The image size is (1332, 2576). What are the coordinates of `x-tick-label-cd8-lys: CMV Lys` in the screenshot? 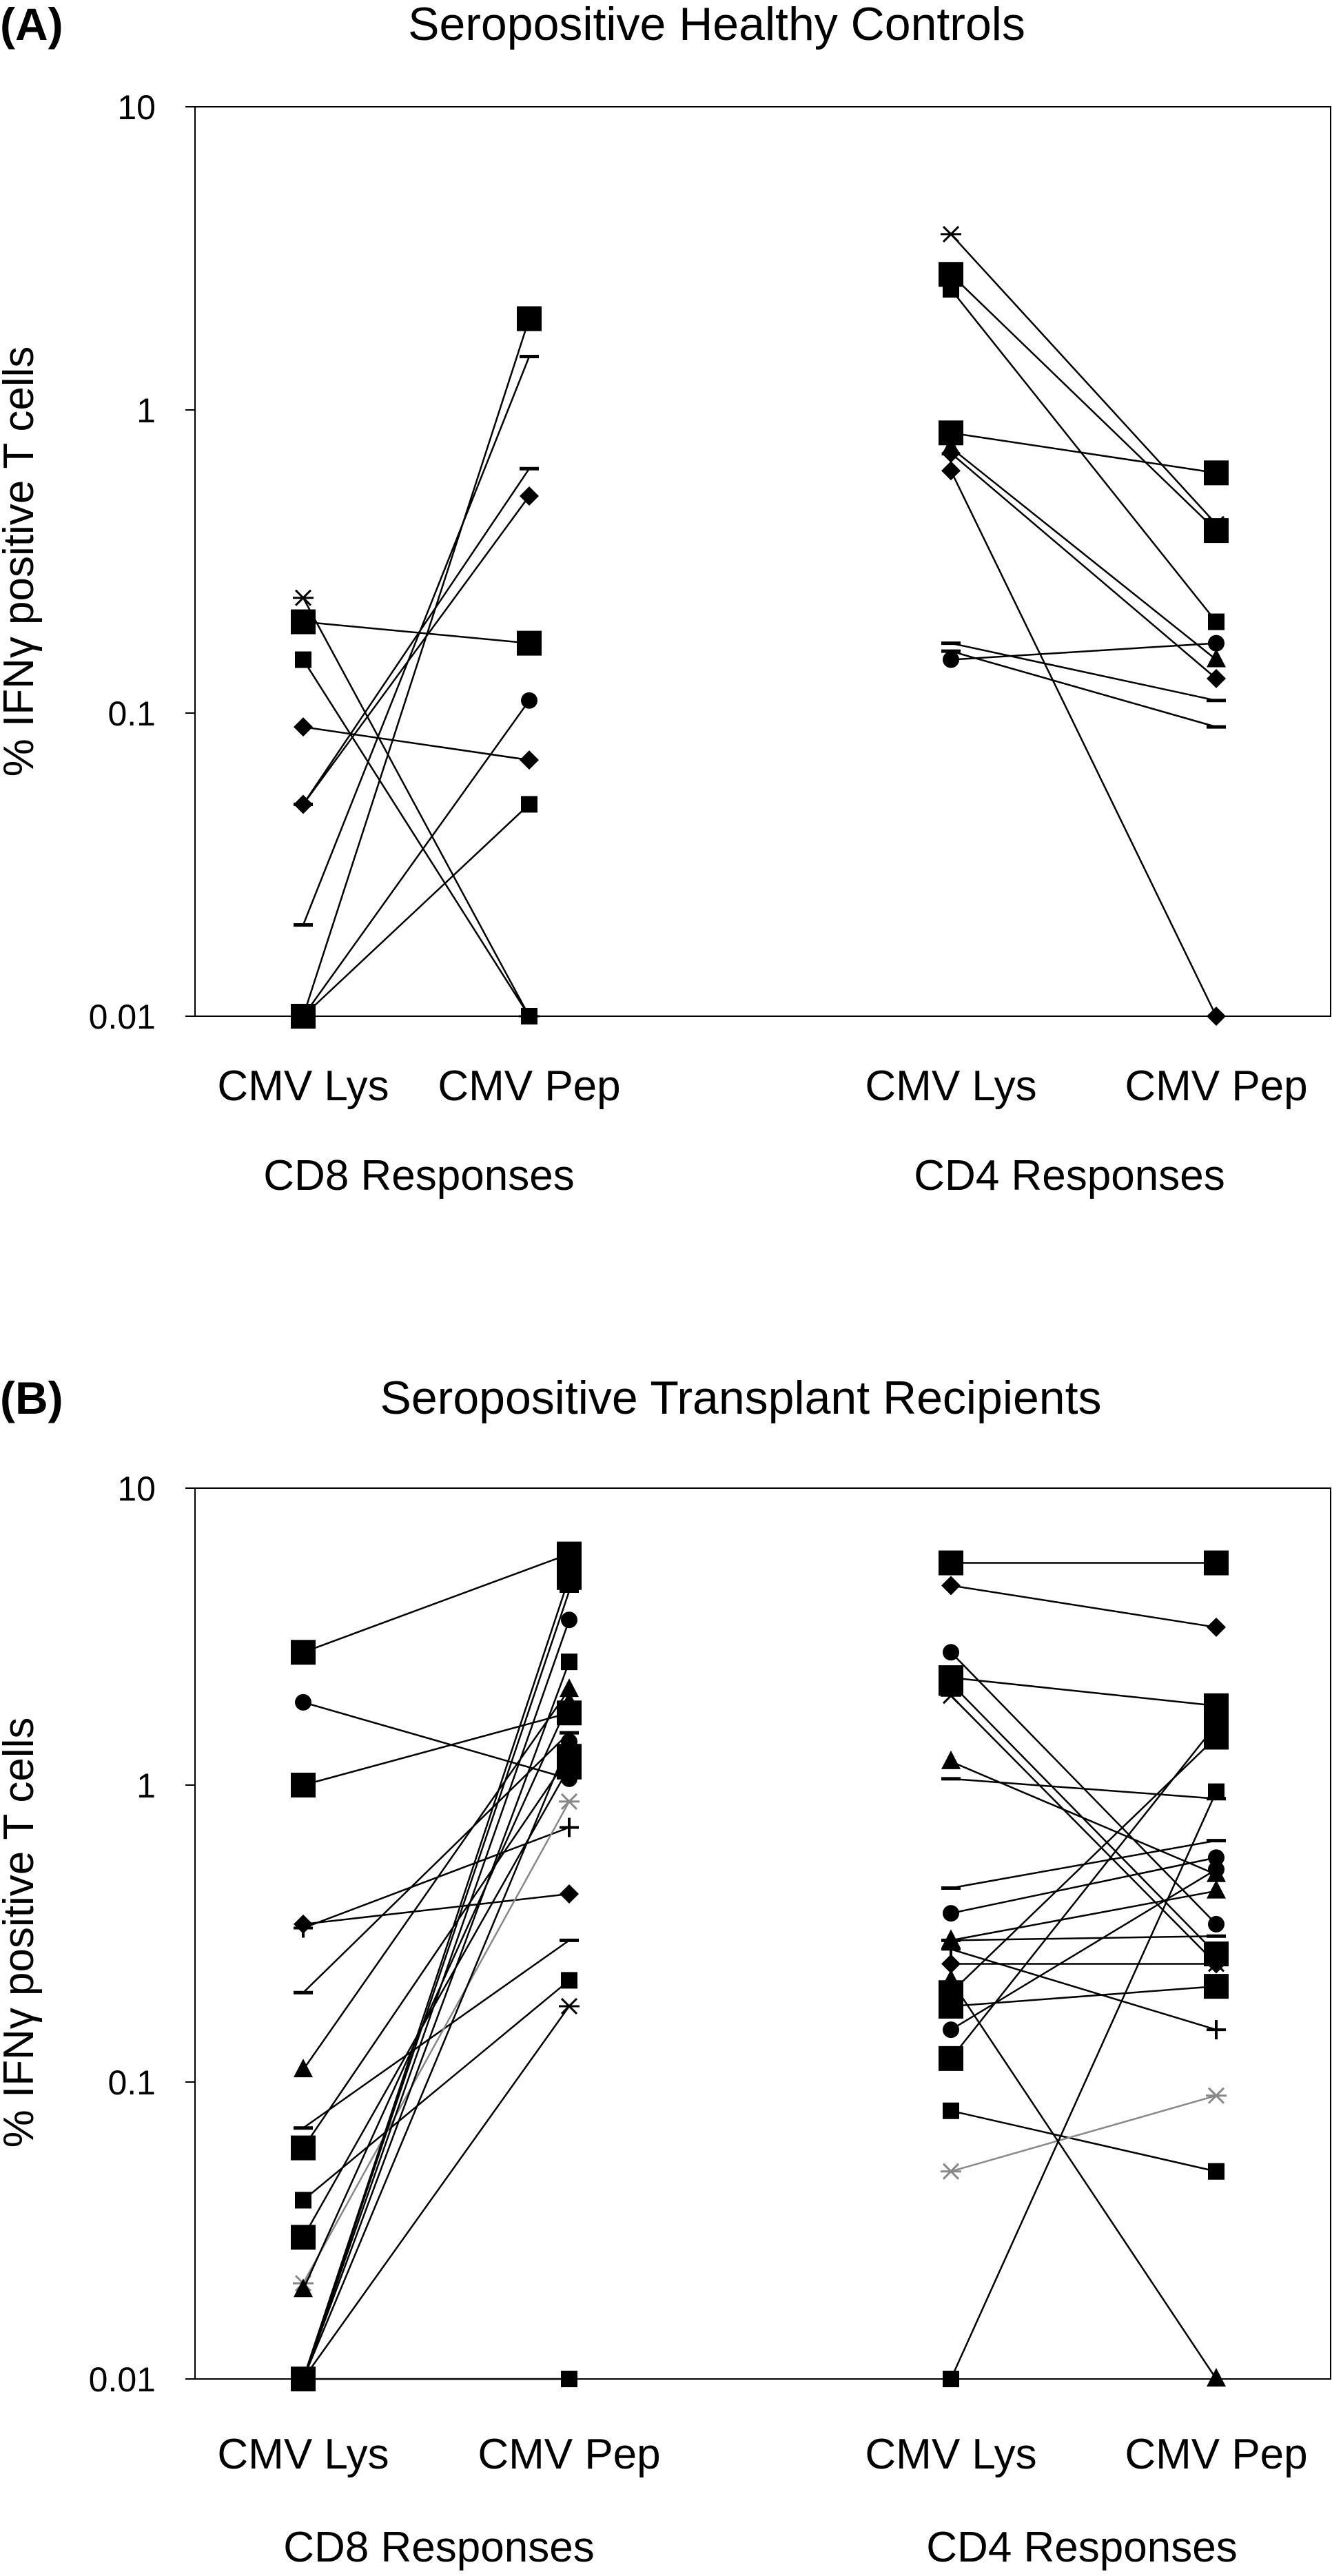 It's located at (303, 2454).